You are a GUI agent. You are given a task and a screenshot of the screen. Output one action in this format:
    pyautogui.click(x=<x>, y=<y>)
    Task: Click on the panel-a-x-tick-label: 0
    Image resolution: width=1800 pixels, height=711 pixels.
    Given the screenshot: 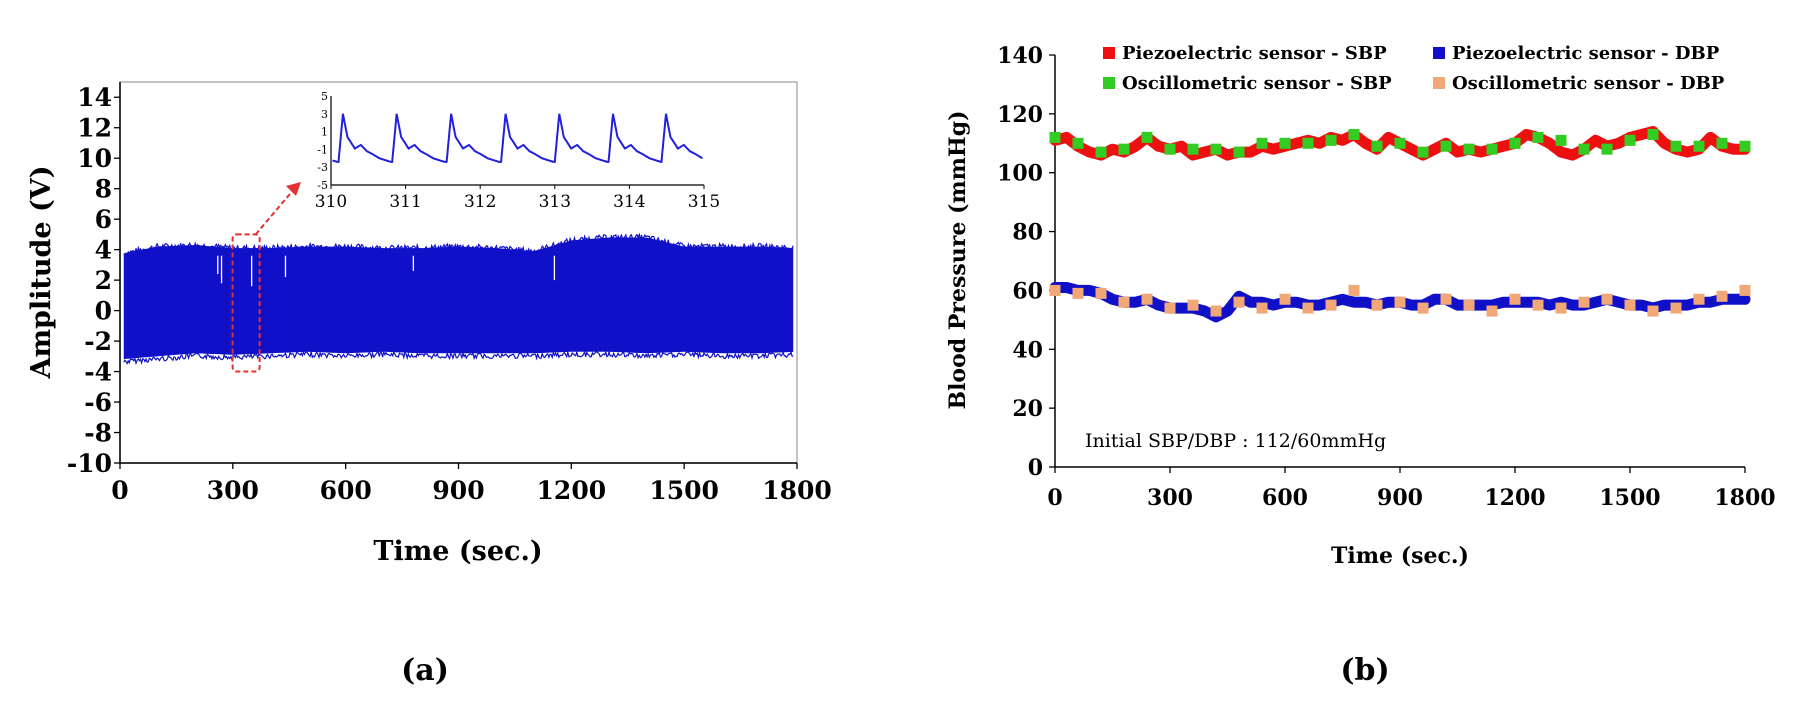 What is the action you would take?
    pyautogui.click(x=119, y=490)
    